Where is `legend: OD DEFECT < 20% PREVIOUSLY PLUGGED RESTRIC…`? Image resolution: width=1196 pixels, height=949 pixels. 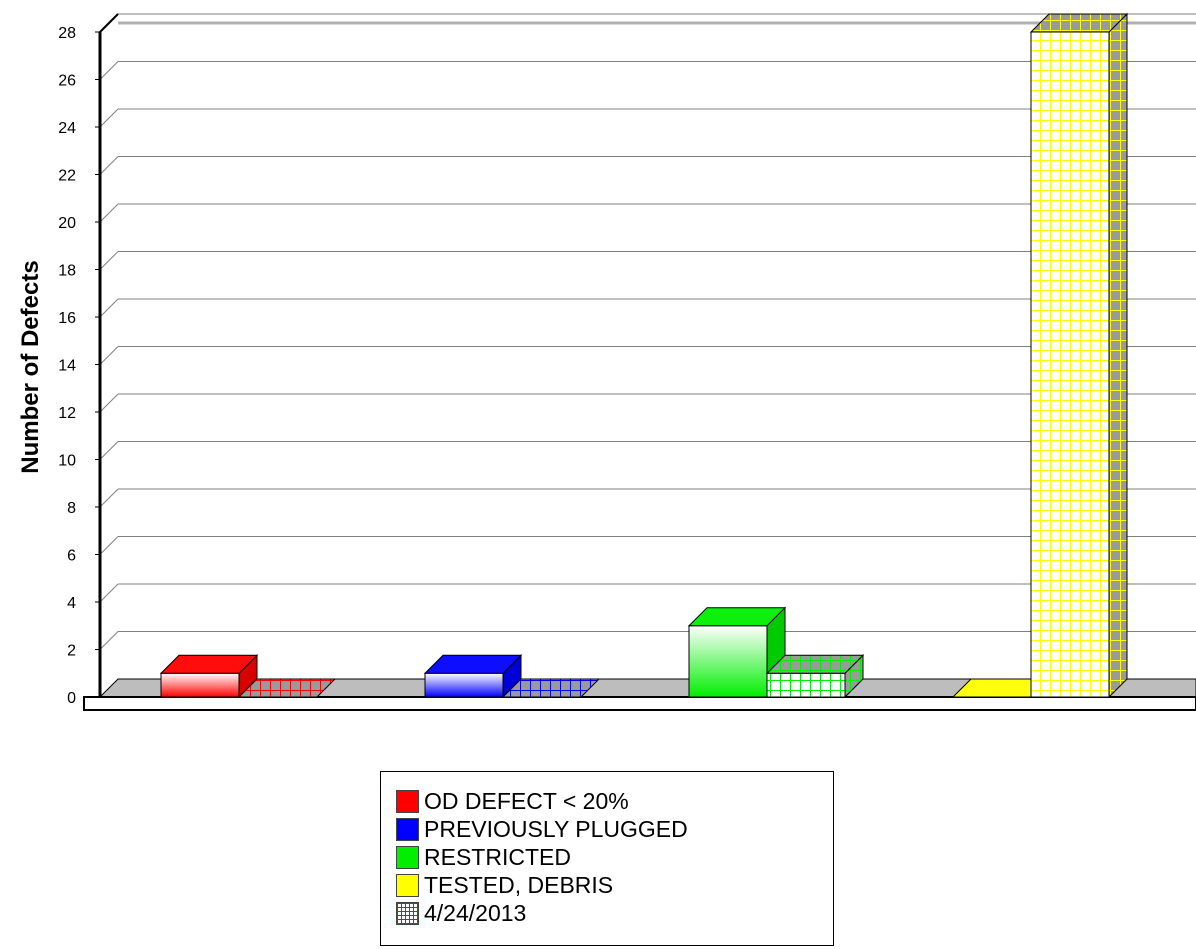 legend: OD DEFECT < 20% PREVIOUSLY PLUGGED RESTRIC… is located at coordinates (607, 858).